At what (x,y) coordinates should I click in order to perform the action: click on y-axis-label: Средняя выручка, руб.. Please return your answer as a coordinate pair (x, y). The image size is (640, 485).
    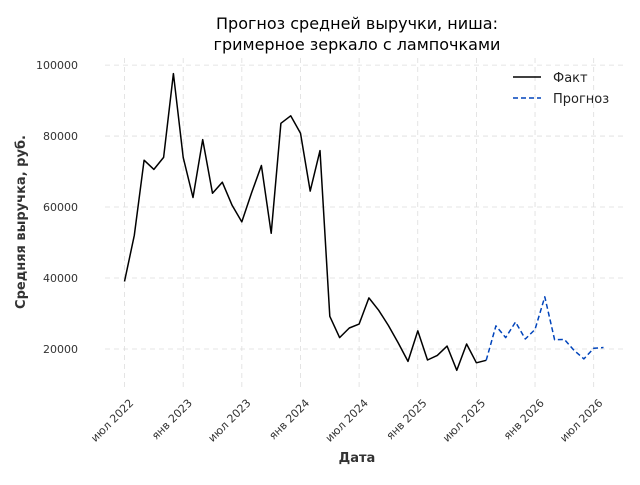
    Looking at the image, I should click on (21, 222).